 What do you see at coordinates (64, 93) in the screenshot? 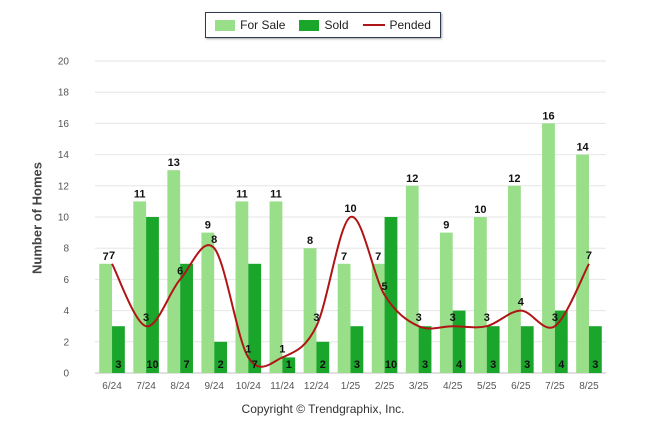
I see `y-tick-label: 18` at bounding box center [64, 93].